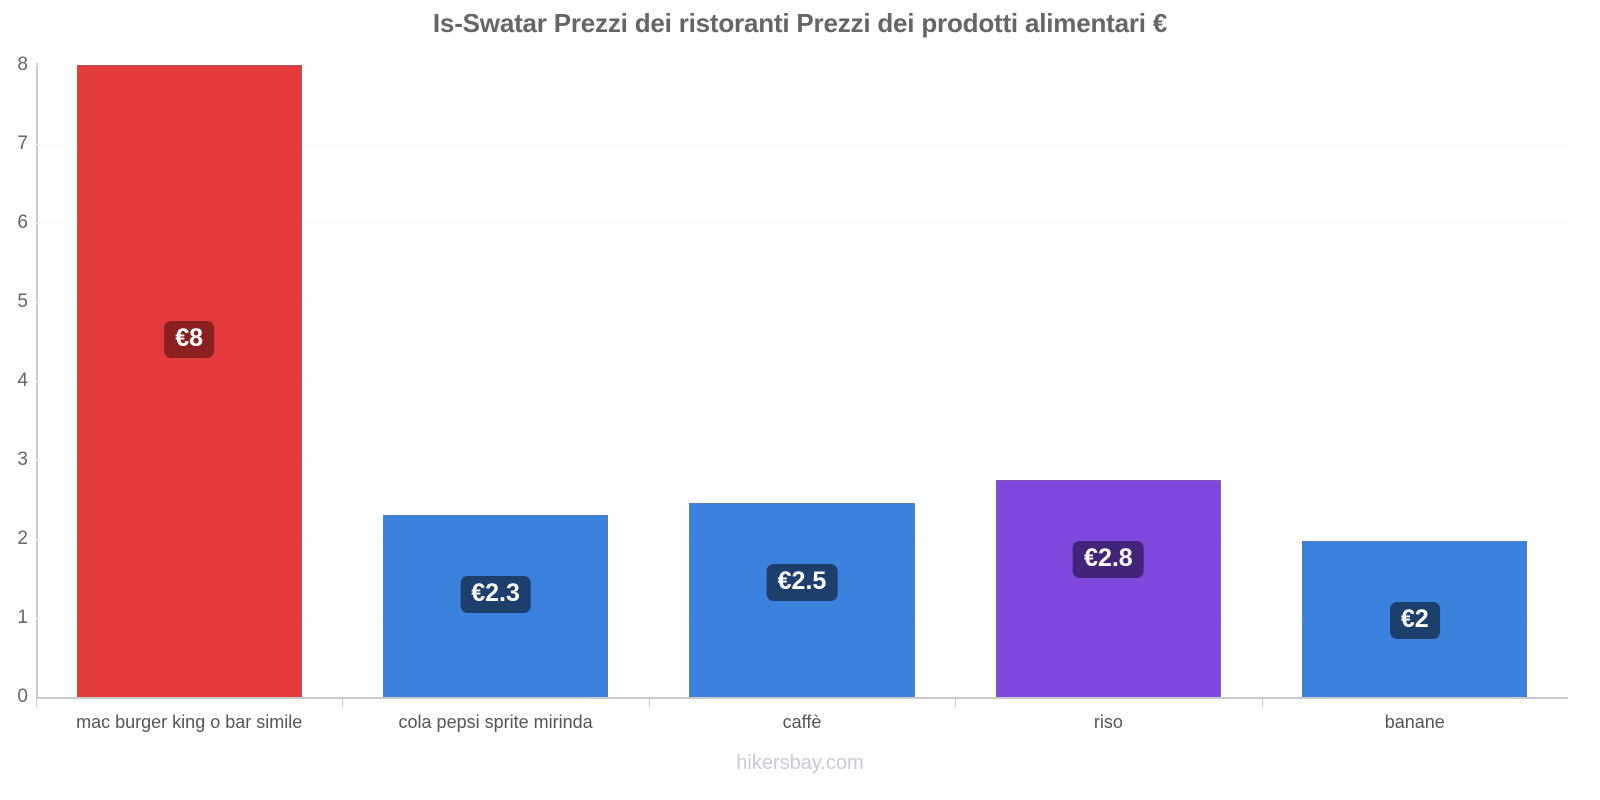 This screenshot has width=1600, height=800. I want to click on bar: €2.5, so click(802, 600).